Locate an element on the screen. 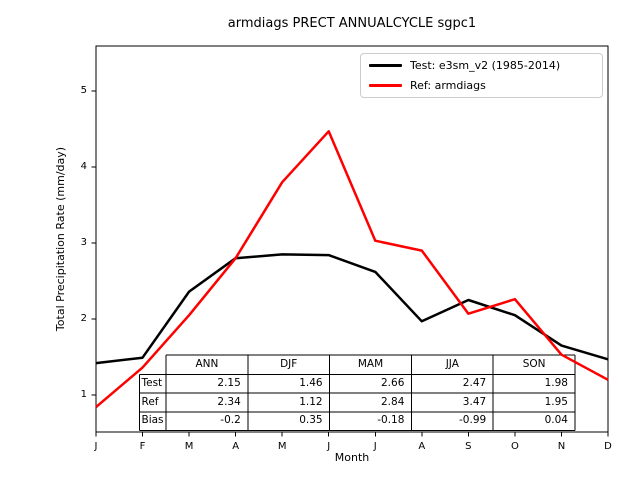 The image size is (640, 480). table-col-header: SON is located at coordinates (534, 364).